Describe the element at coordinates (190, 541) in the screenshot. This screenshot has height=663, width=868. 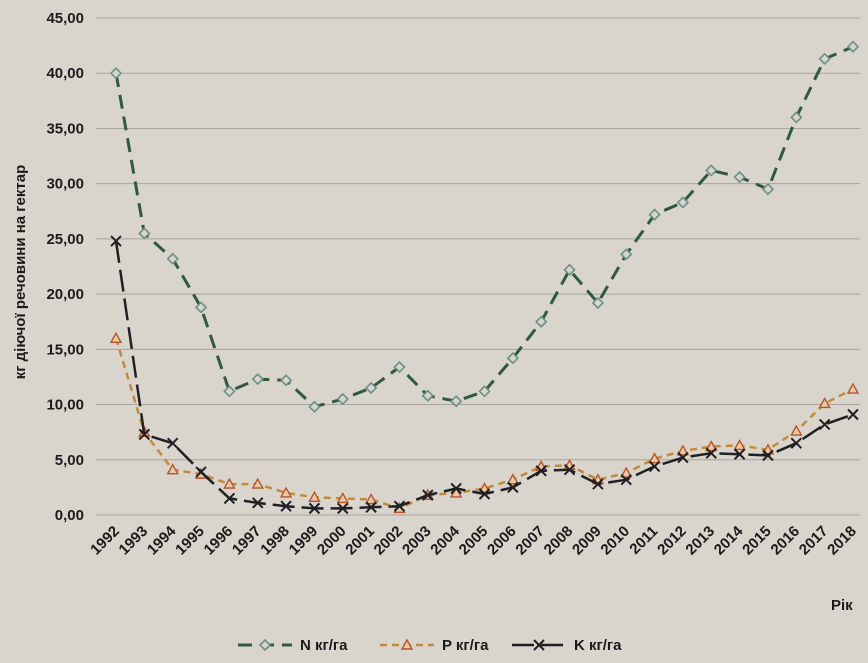
I see `x-tick-label: 1995` at that location.